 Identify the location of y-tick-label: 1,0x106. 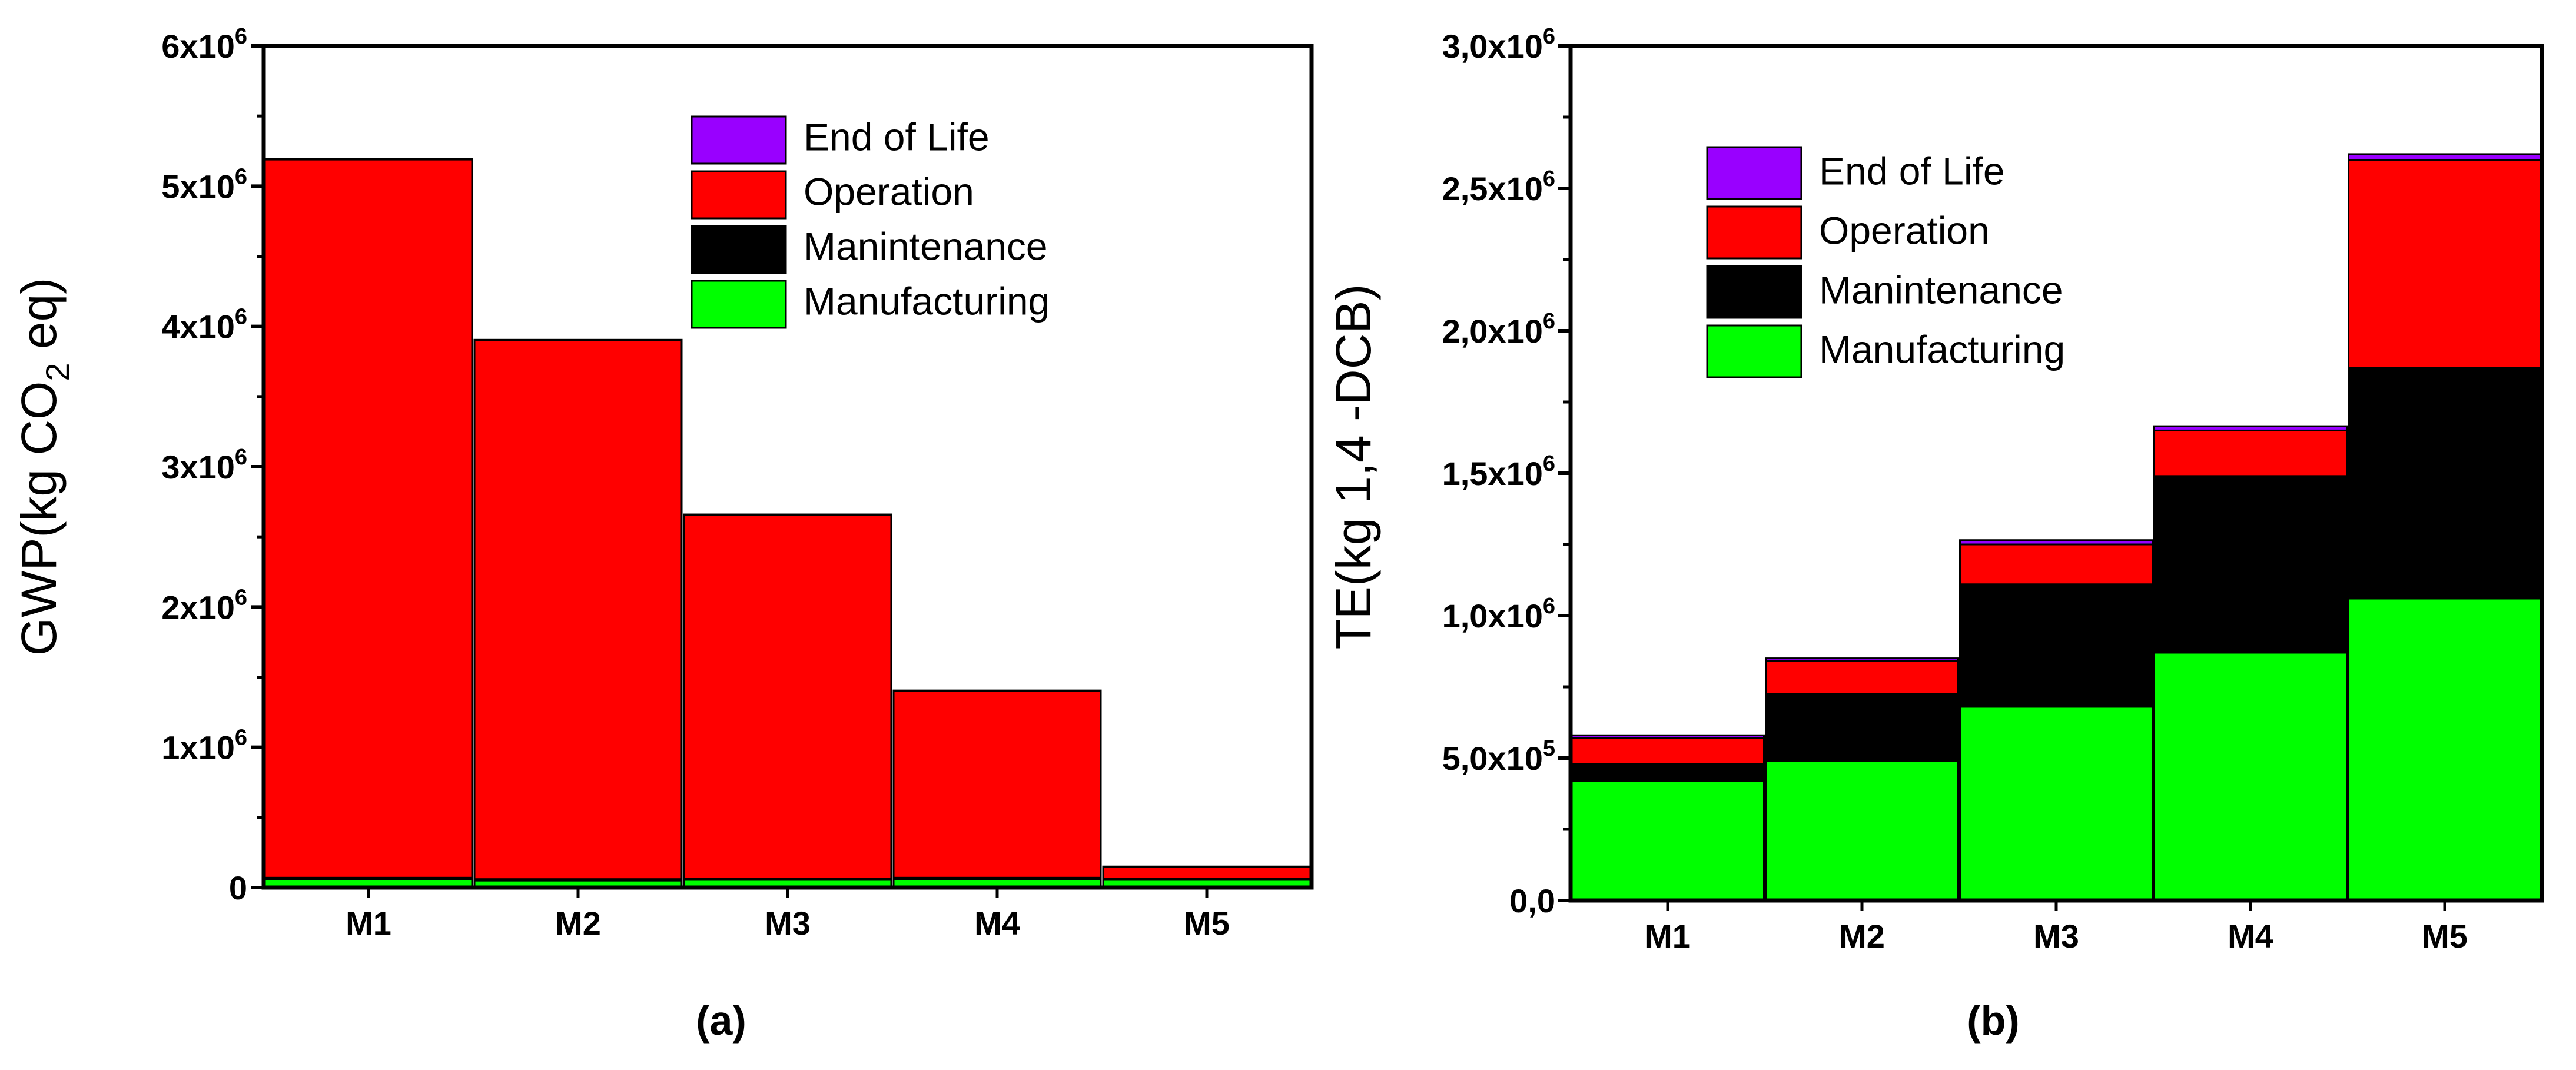
(1498, 614).